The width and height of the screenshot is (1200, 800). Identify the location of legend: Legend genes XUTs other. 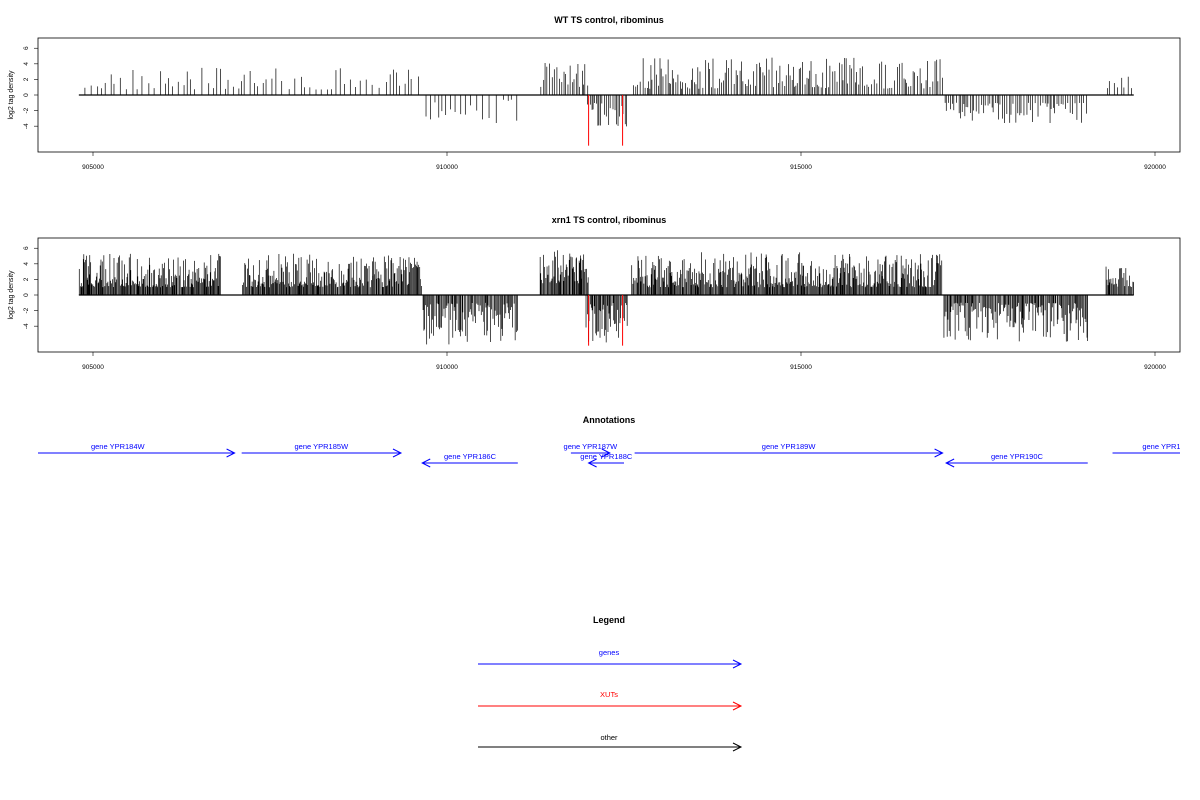
(610, 683).